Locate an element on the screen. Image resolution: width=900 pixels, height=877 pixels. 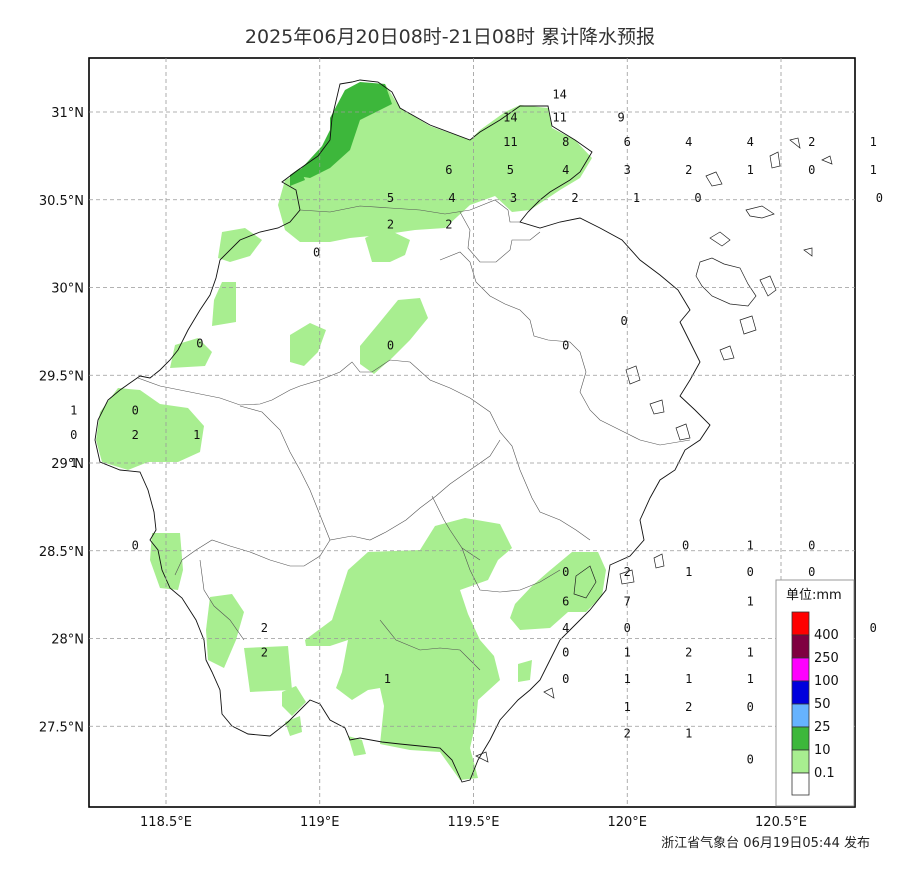
legend-level-label: 100 is located at coordinates (826, 681).